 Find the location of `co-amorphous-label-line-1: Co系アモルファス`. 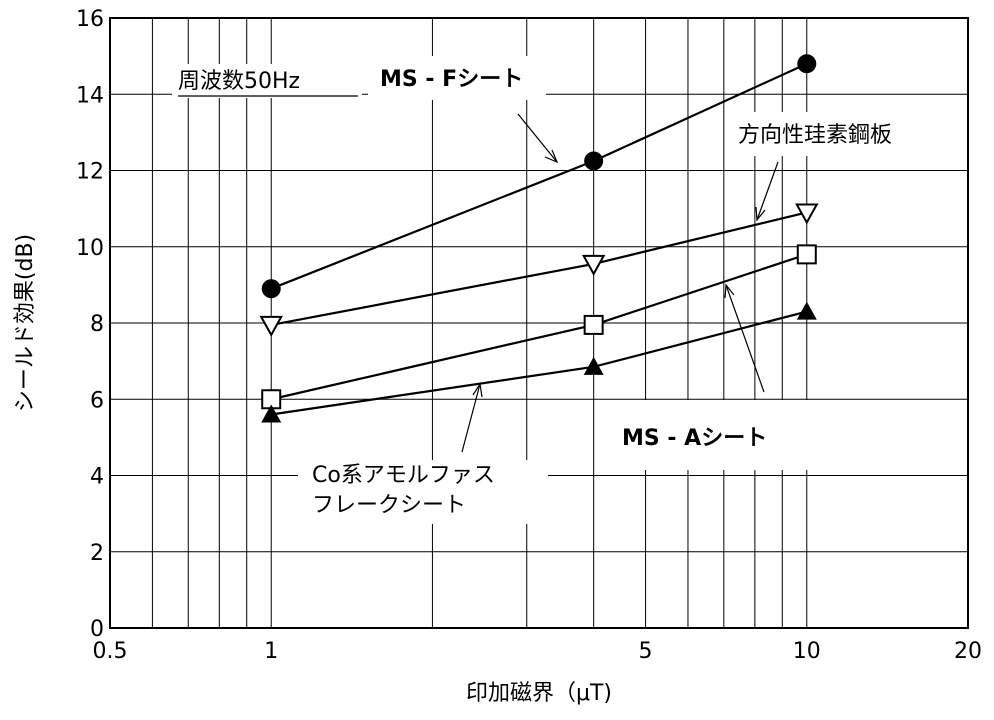

co-amorphous-label-line-1: Co系アモルファス is located at coordinates (403, 475).